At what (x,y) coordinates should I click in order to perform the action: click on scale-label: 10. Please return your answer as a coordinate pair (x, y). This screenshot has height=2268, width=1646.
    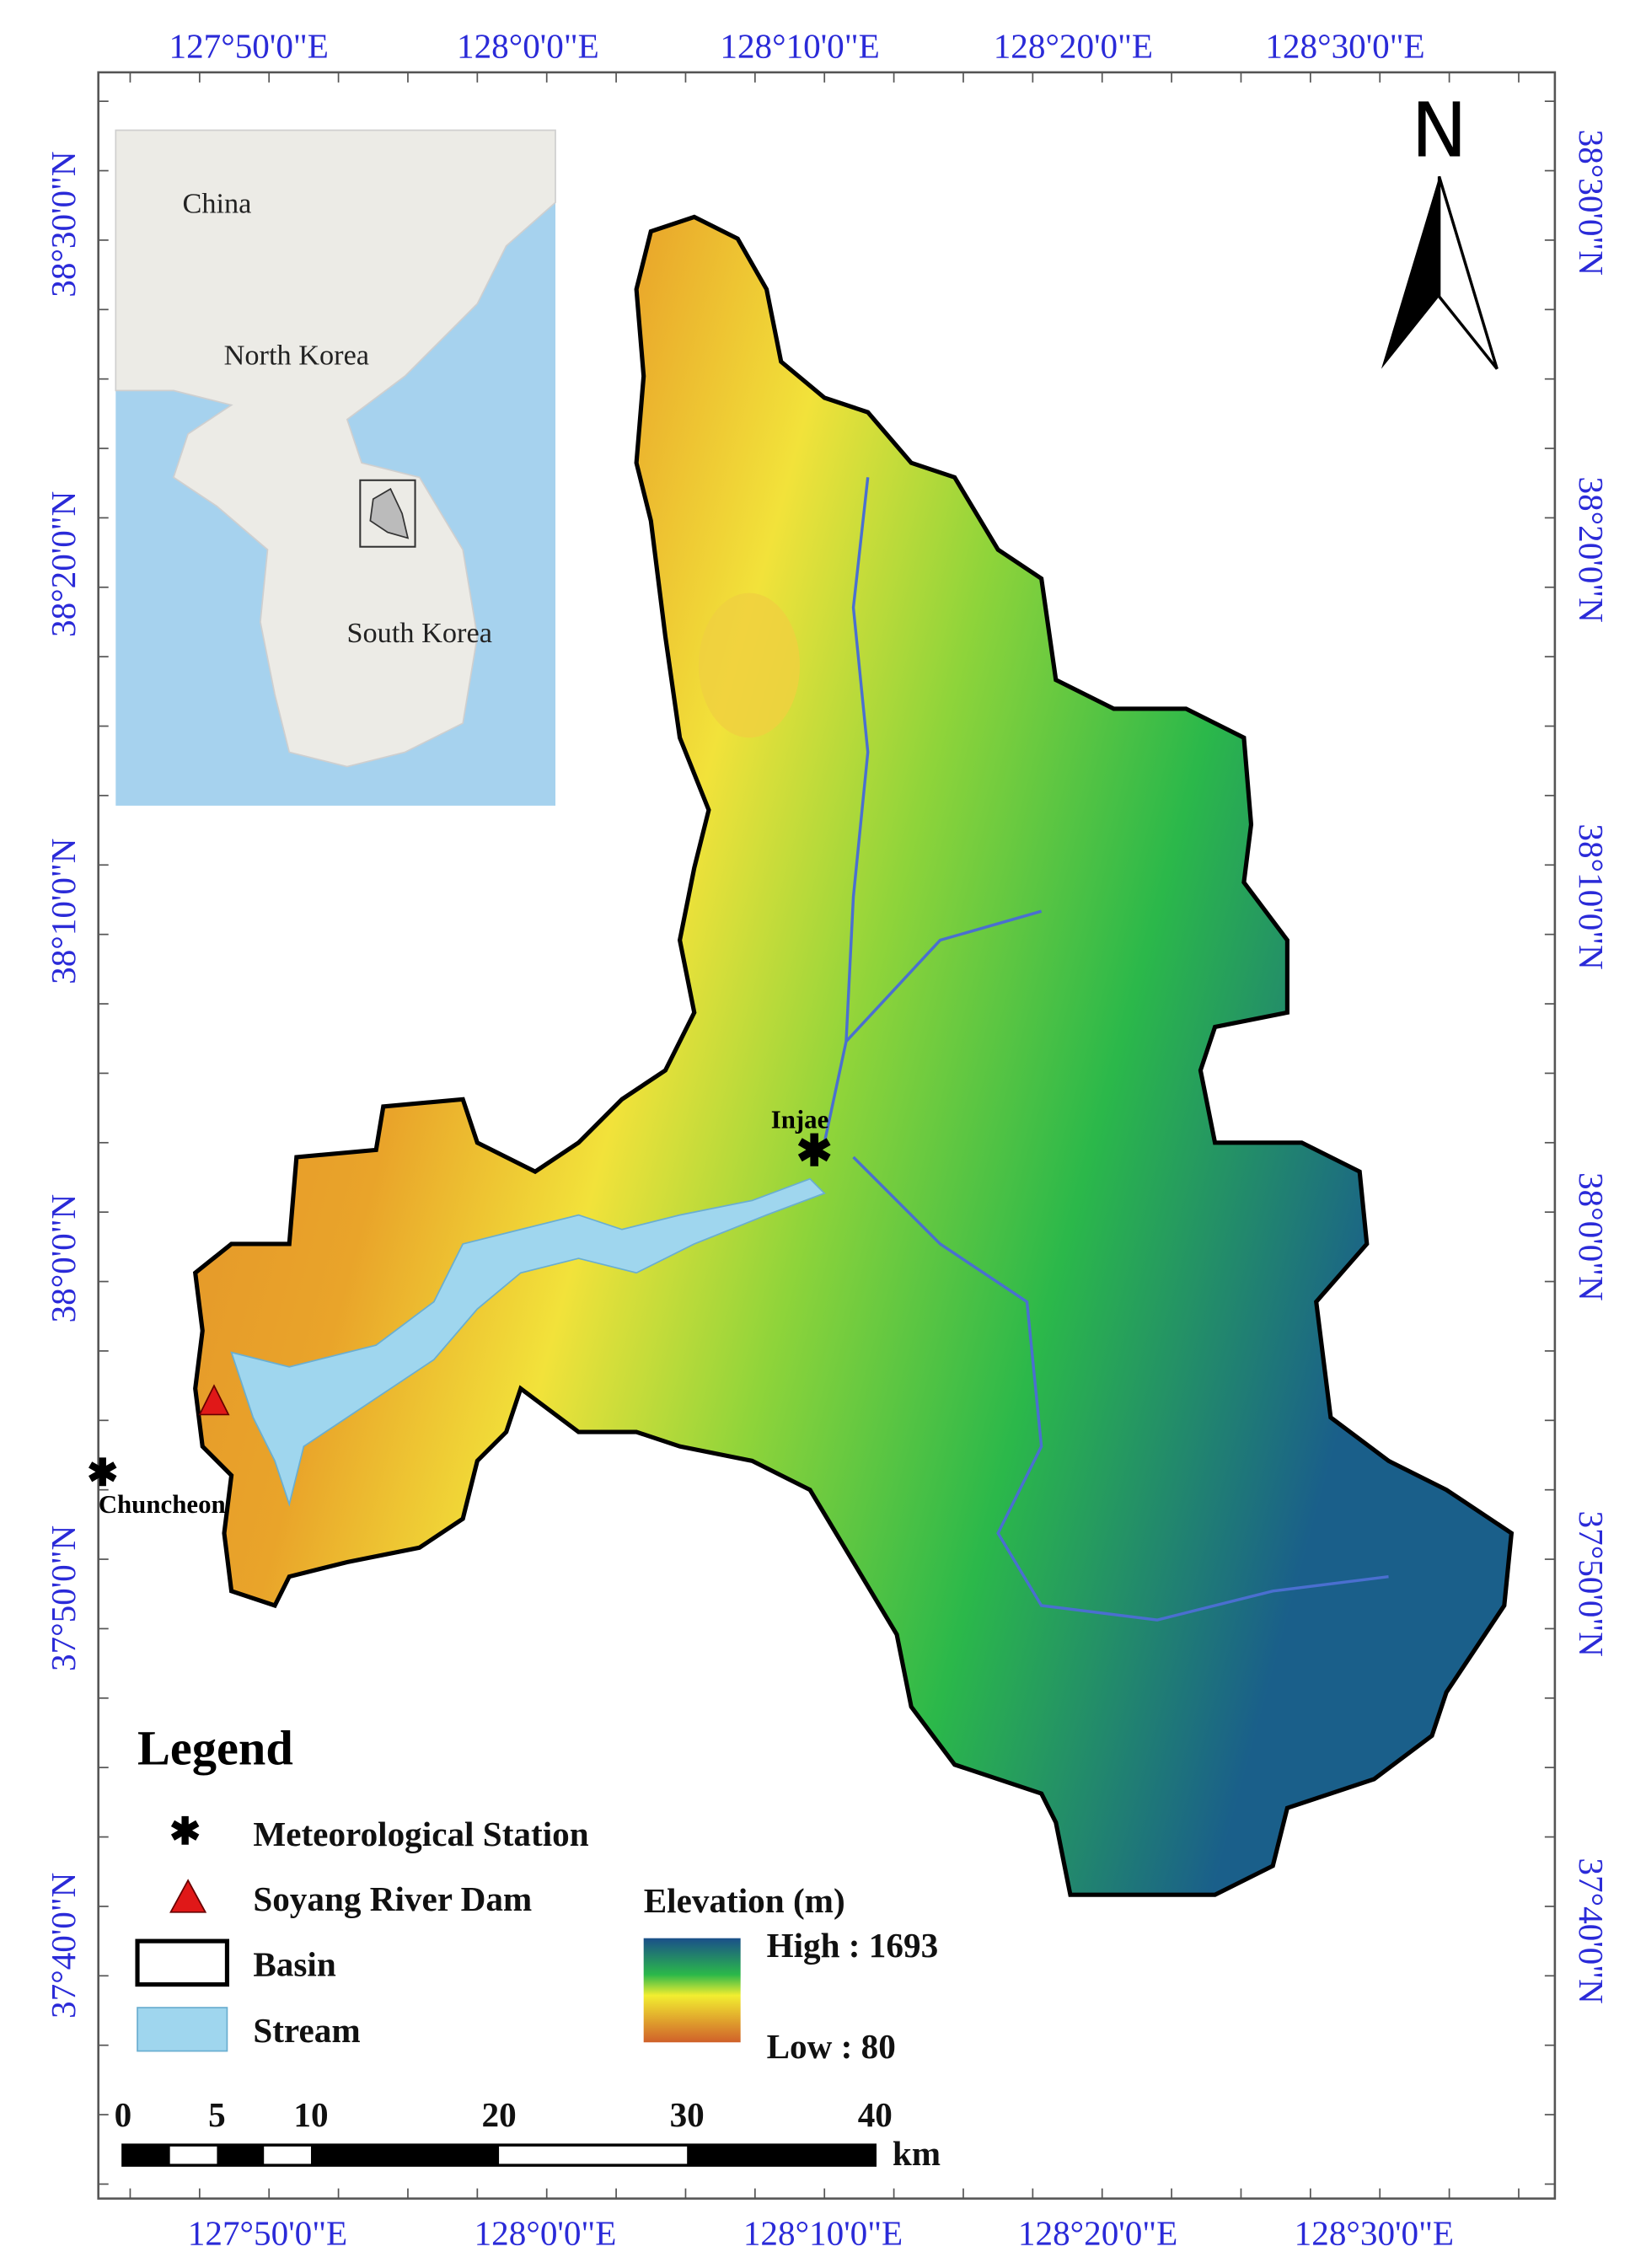
    Looking at the image, I should click on (310, 2114).